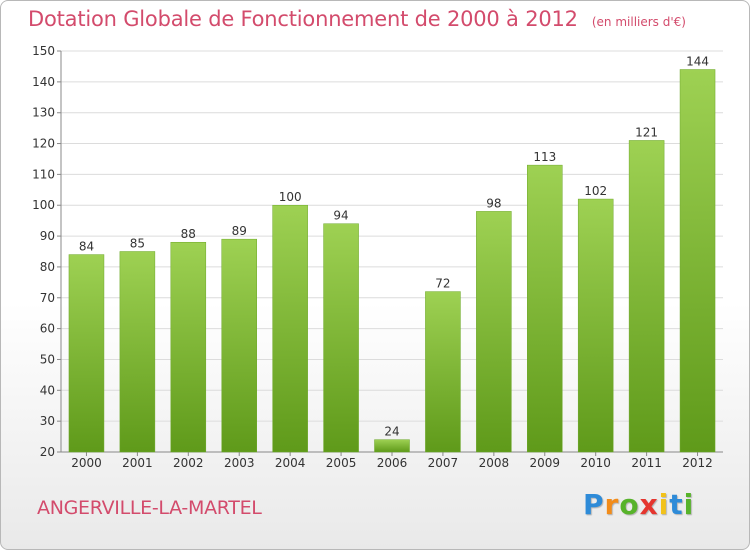 The image size is (750, 550). I want to click on y-tick-label: 30, so click(47, 421).